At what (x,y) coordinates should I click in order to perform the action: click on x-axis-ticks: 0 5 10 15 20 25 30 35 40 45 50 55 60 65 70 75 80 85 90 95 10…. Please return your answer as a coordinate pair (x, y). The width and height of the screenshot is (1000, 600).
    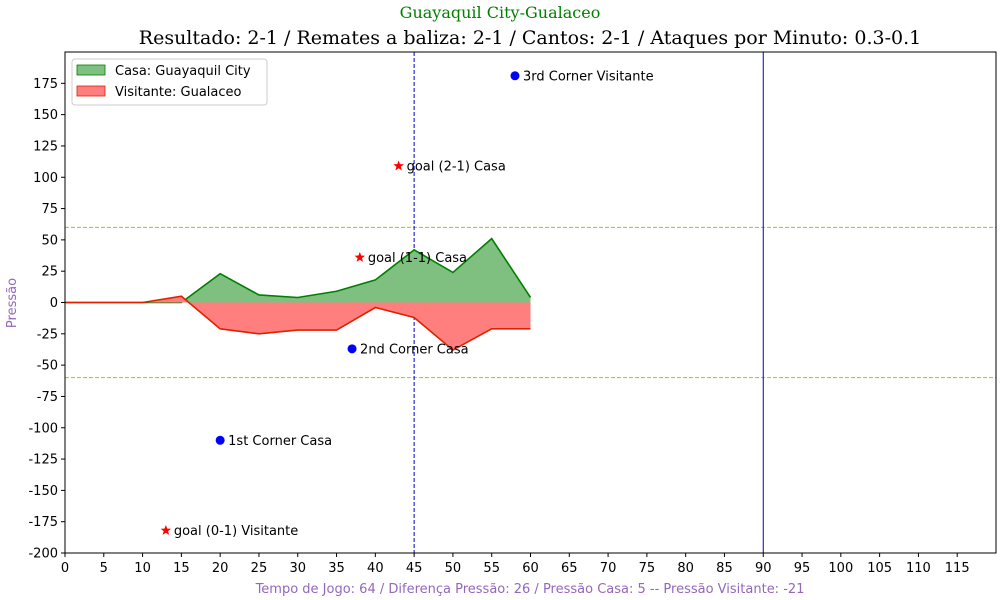
    Looking at the image, I should click on (515, 564).